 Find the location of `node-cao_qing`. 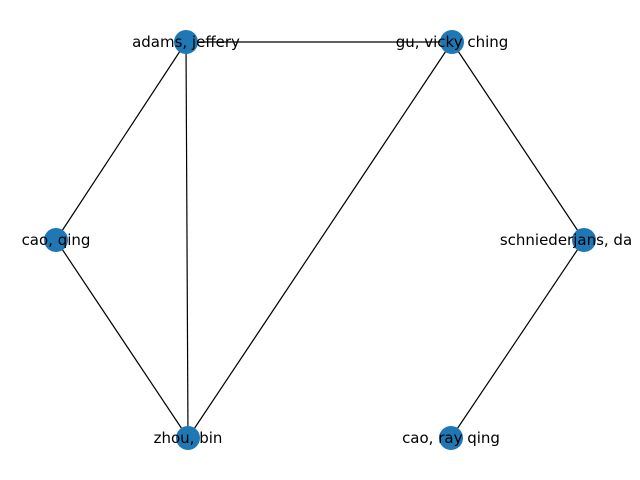

node-cao_qing is located at coordinates (56, 240).